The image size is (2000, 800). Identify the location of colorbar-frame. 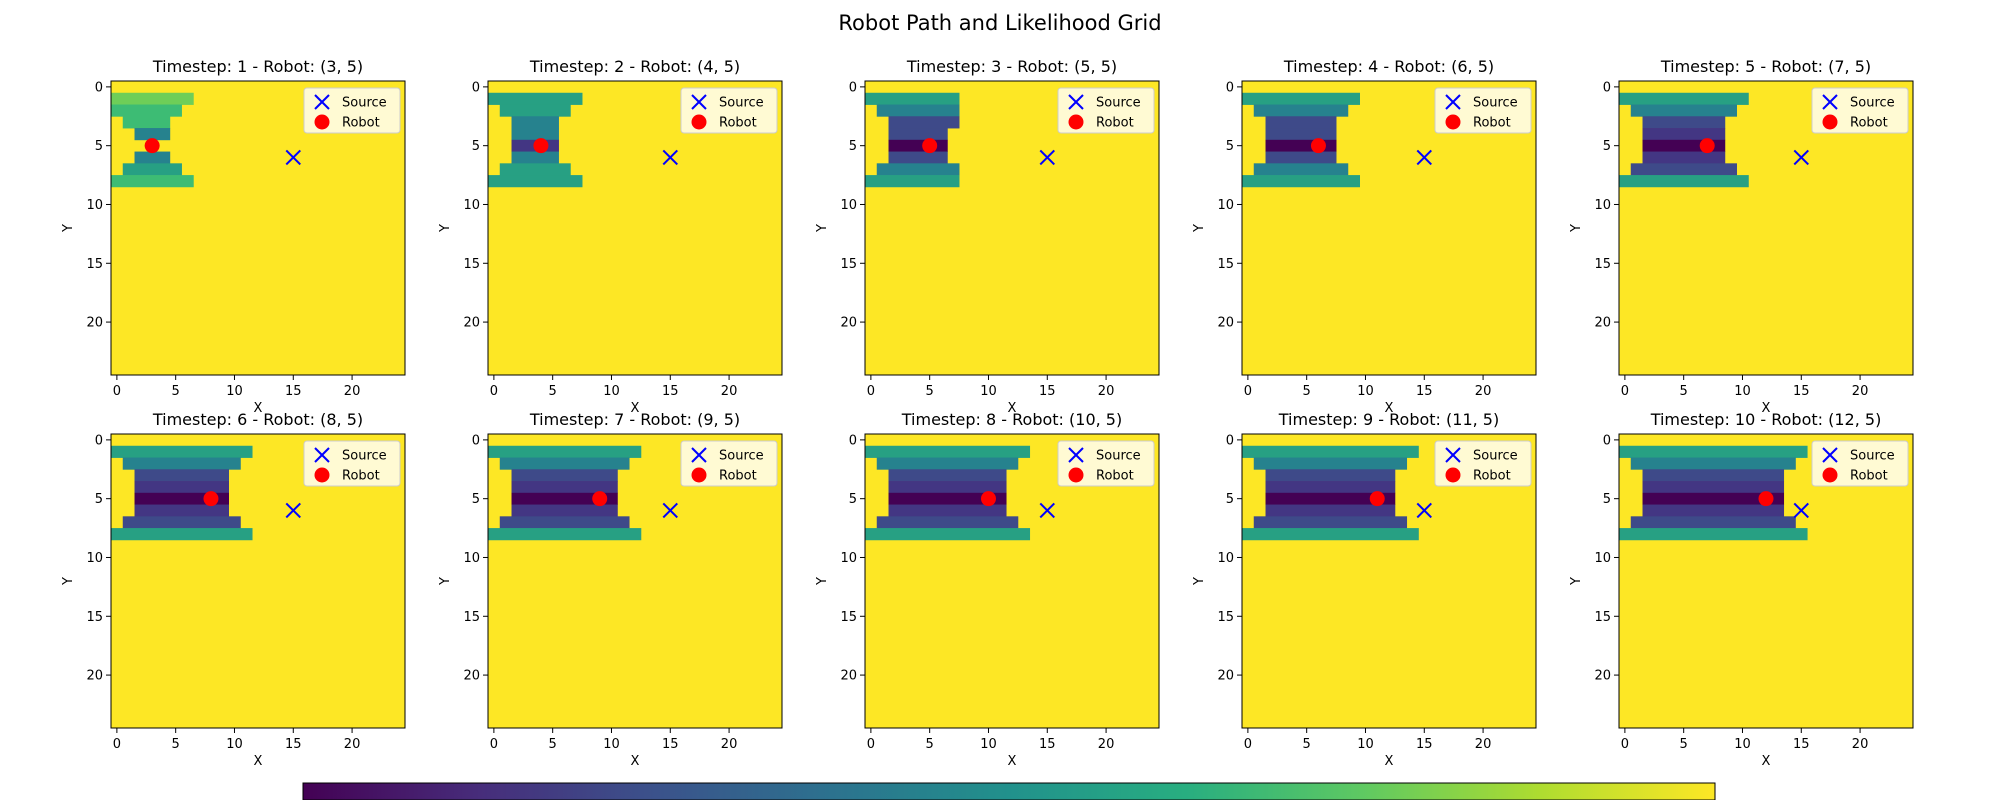
(1009, 791).